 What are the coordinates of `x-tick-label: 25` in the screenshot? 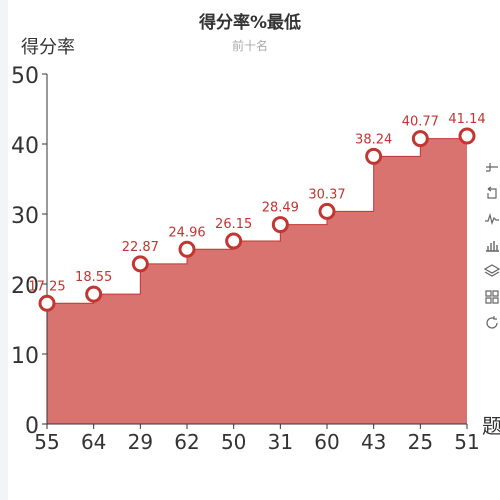 It's located at (420, 442).